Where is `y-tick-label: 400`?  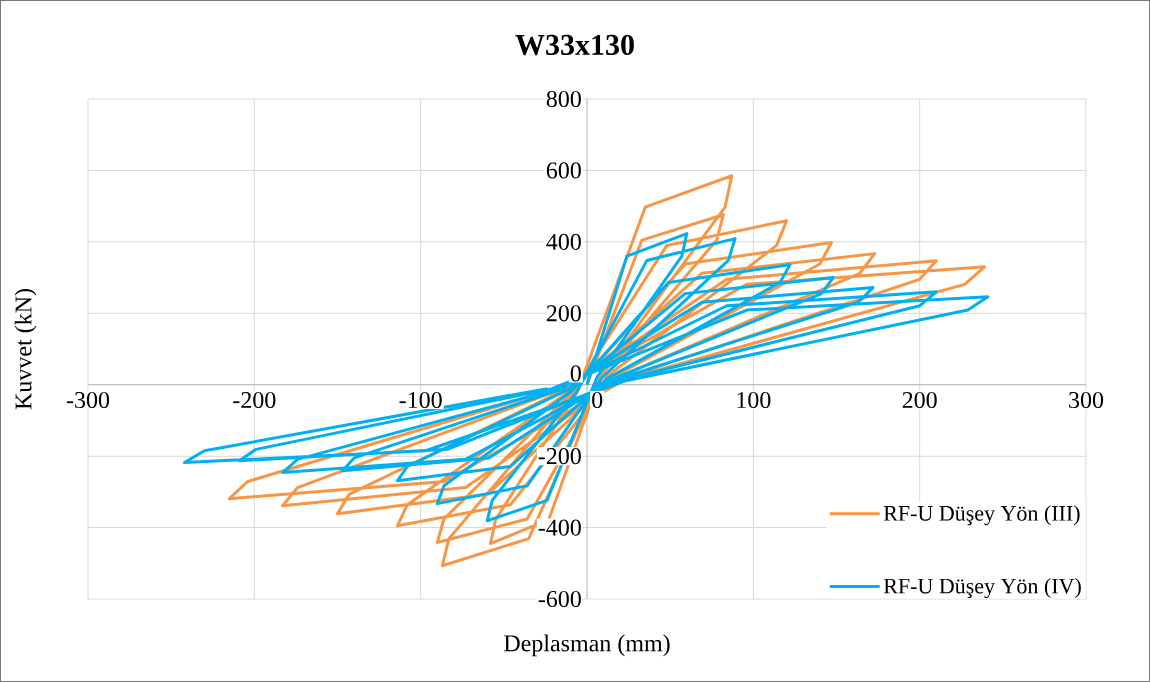
y-tick-label: 400 is located at coordinates (563, 241).